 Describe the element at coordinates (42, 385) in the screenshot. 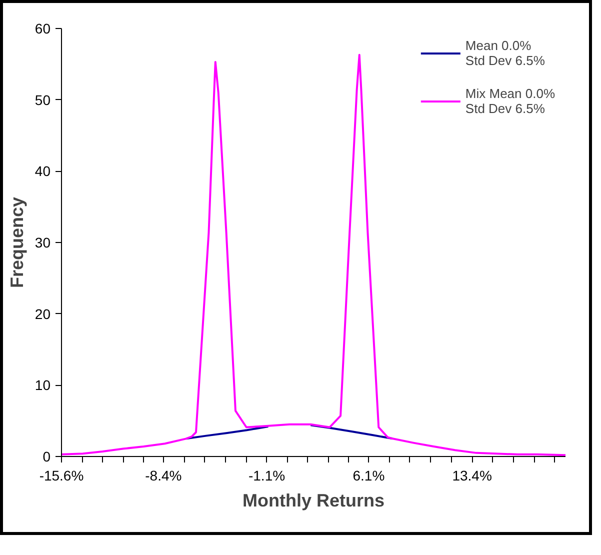

I see `y-tick-label: 10` at that location.